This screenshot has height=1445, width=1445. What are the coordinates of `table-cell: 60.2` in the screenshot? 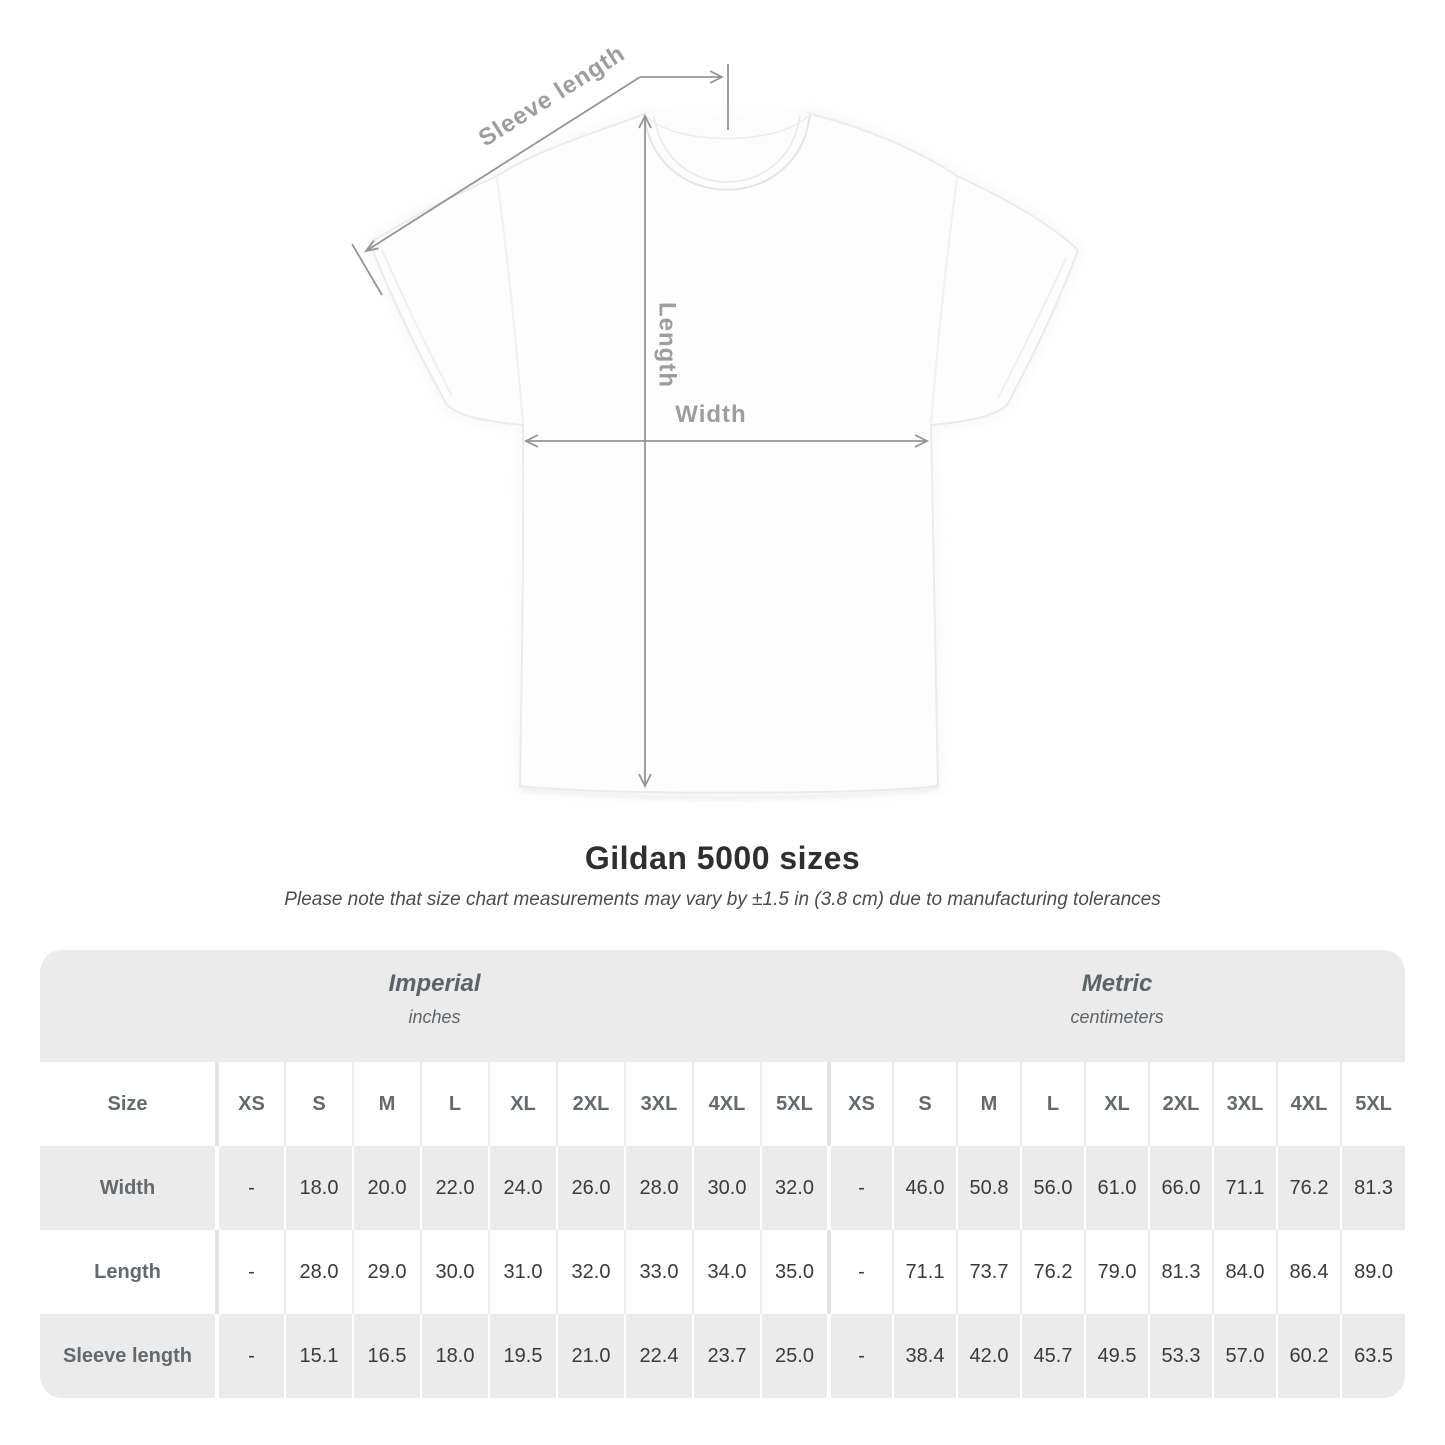 It's located at (1309, 1356).